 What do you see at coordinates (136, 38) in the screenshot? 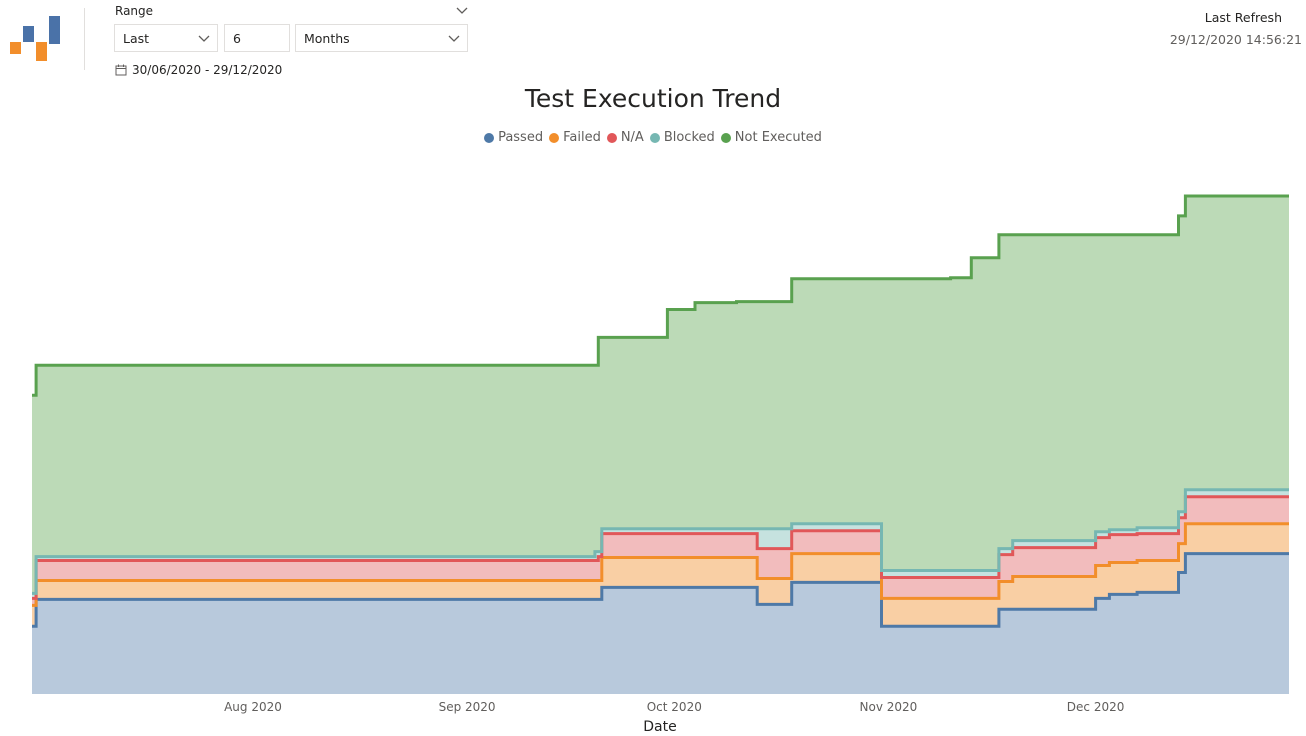
I see `range-mode-value: Last` at bounding box center [136, 38].